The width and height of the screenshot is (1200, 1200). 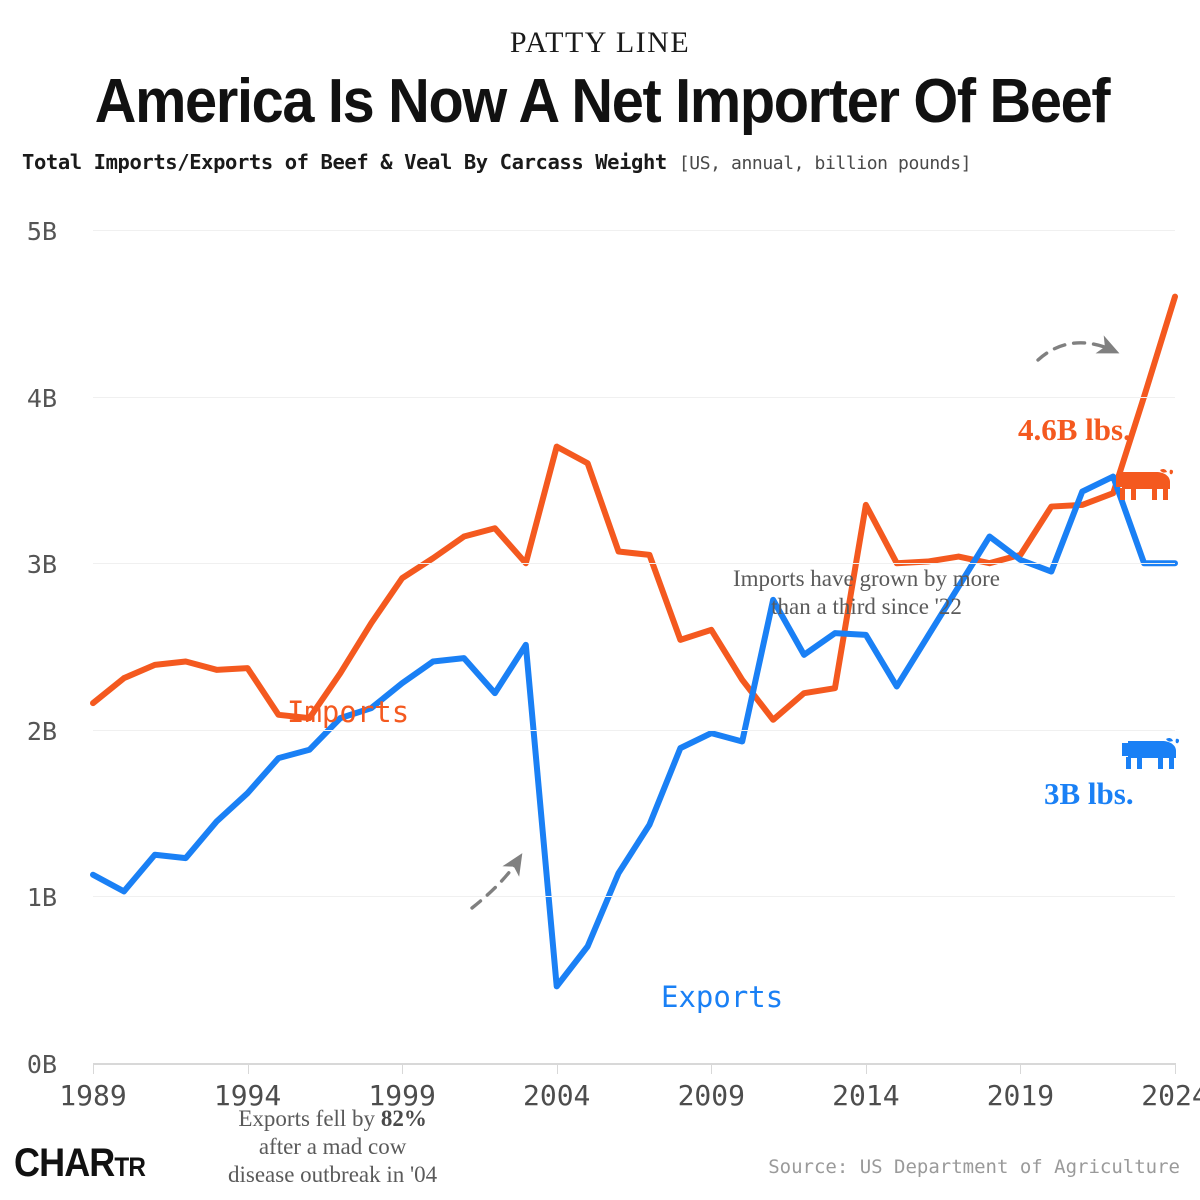 What do you see at coordinates (41, 731) in the screenshot?
I see `y-axis-label: 2B` at bounding box center [41, 731].